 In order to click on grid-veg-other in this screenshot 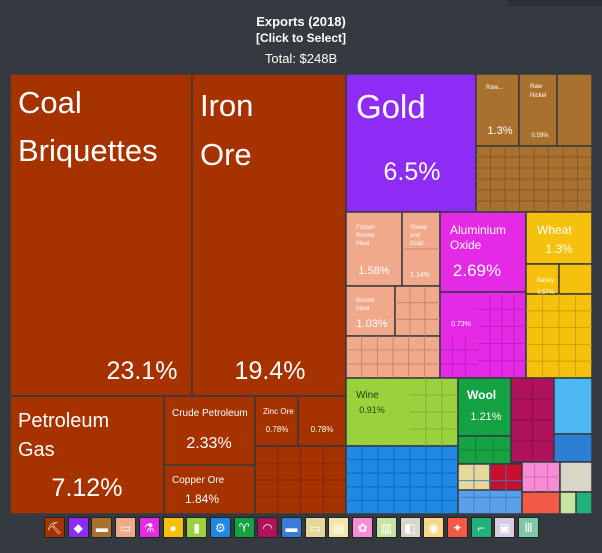, I will do `click(559, 336)`.